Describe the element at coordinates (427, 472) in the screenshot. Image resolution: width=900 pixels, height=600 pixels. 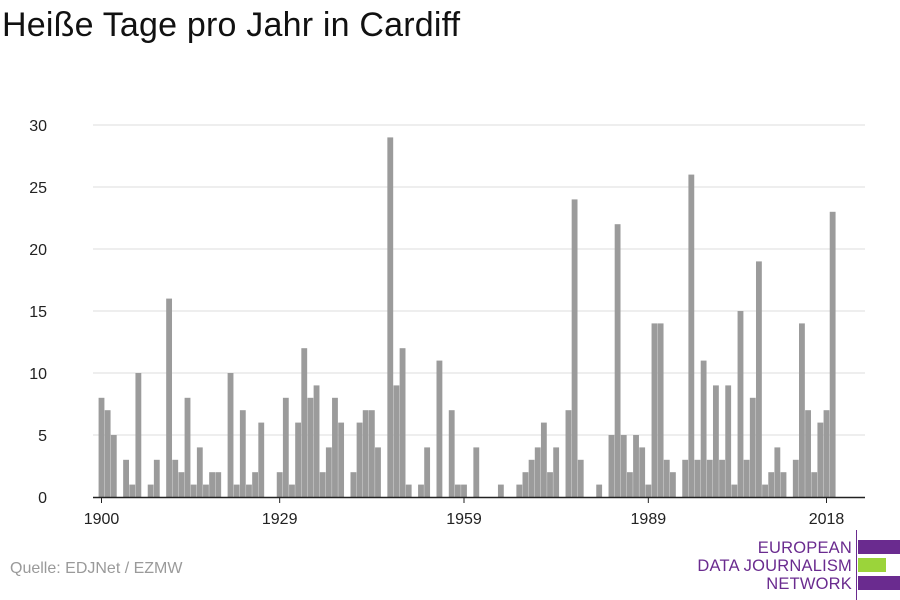
I see `bar-1953` at that location.